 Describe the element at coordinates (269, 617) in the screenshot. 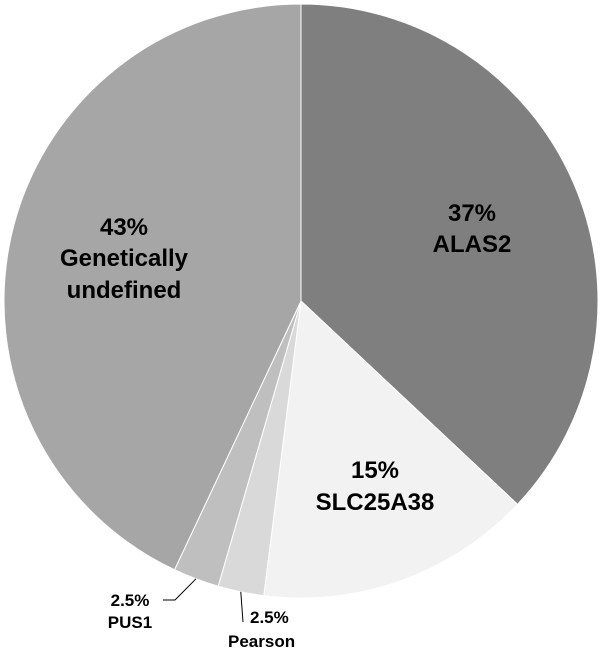

I see `slice-label-pearson-percent: 2.5%` at that location.